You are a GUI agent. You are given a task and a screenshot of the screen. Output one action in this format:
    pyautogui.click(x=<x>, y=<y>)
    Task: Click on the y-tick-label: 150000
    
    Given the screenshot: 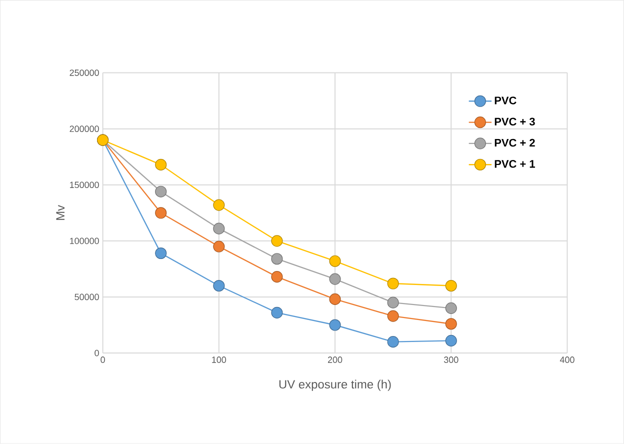 What is the action you would take?
    pyautogui.click(x=84, y=185)
    